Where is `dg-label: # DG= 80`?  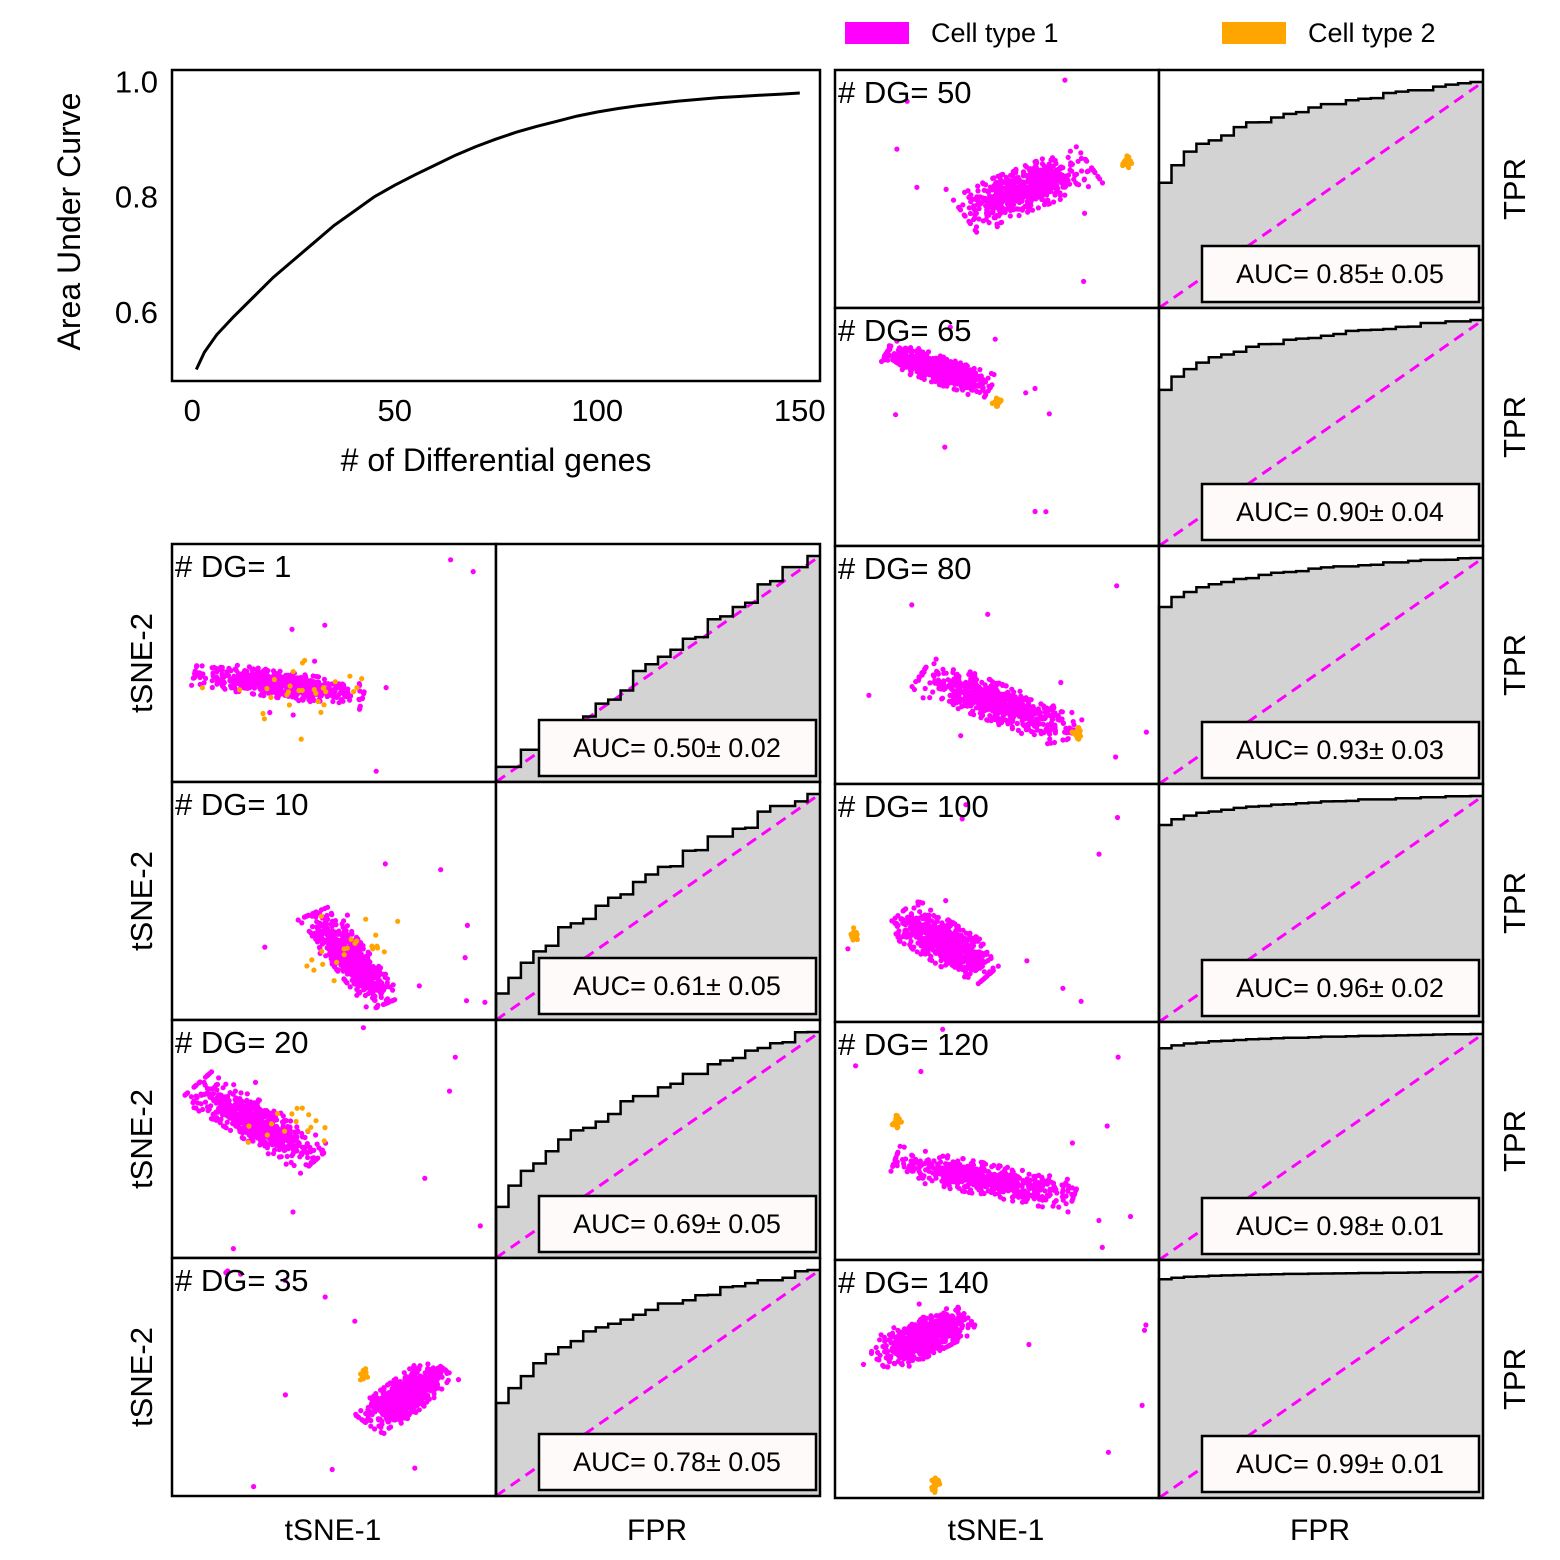
dg-label: # DG= 80 is located at coordinates (905, 568).